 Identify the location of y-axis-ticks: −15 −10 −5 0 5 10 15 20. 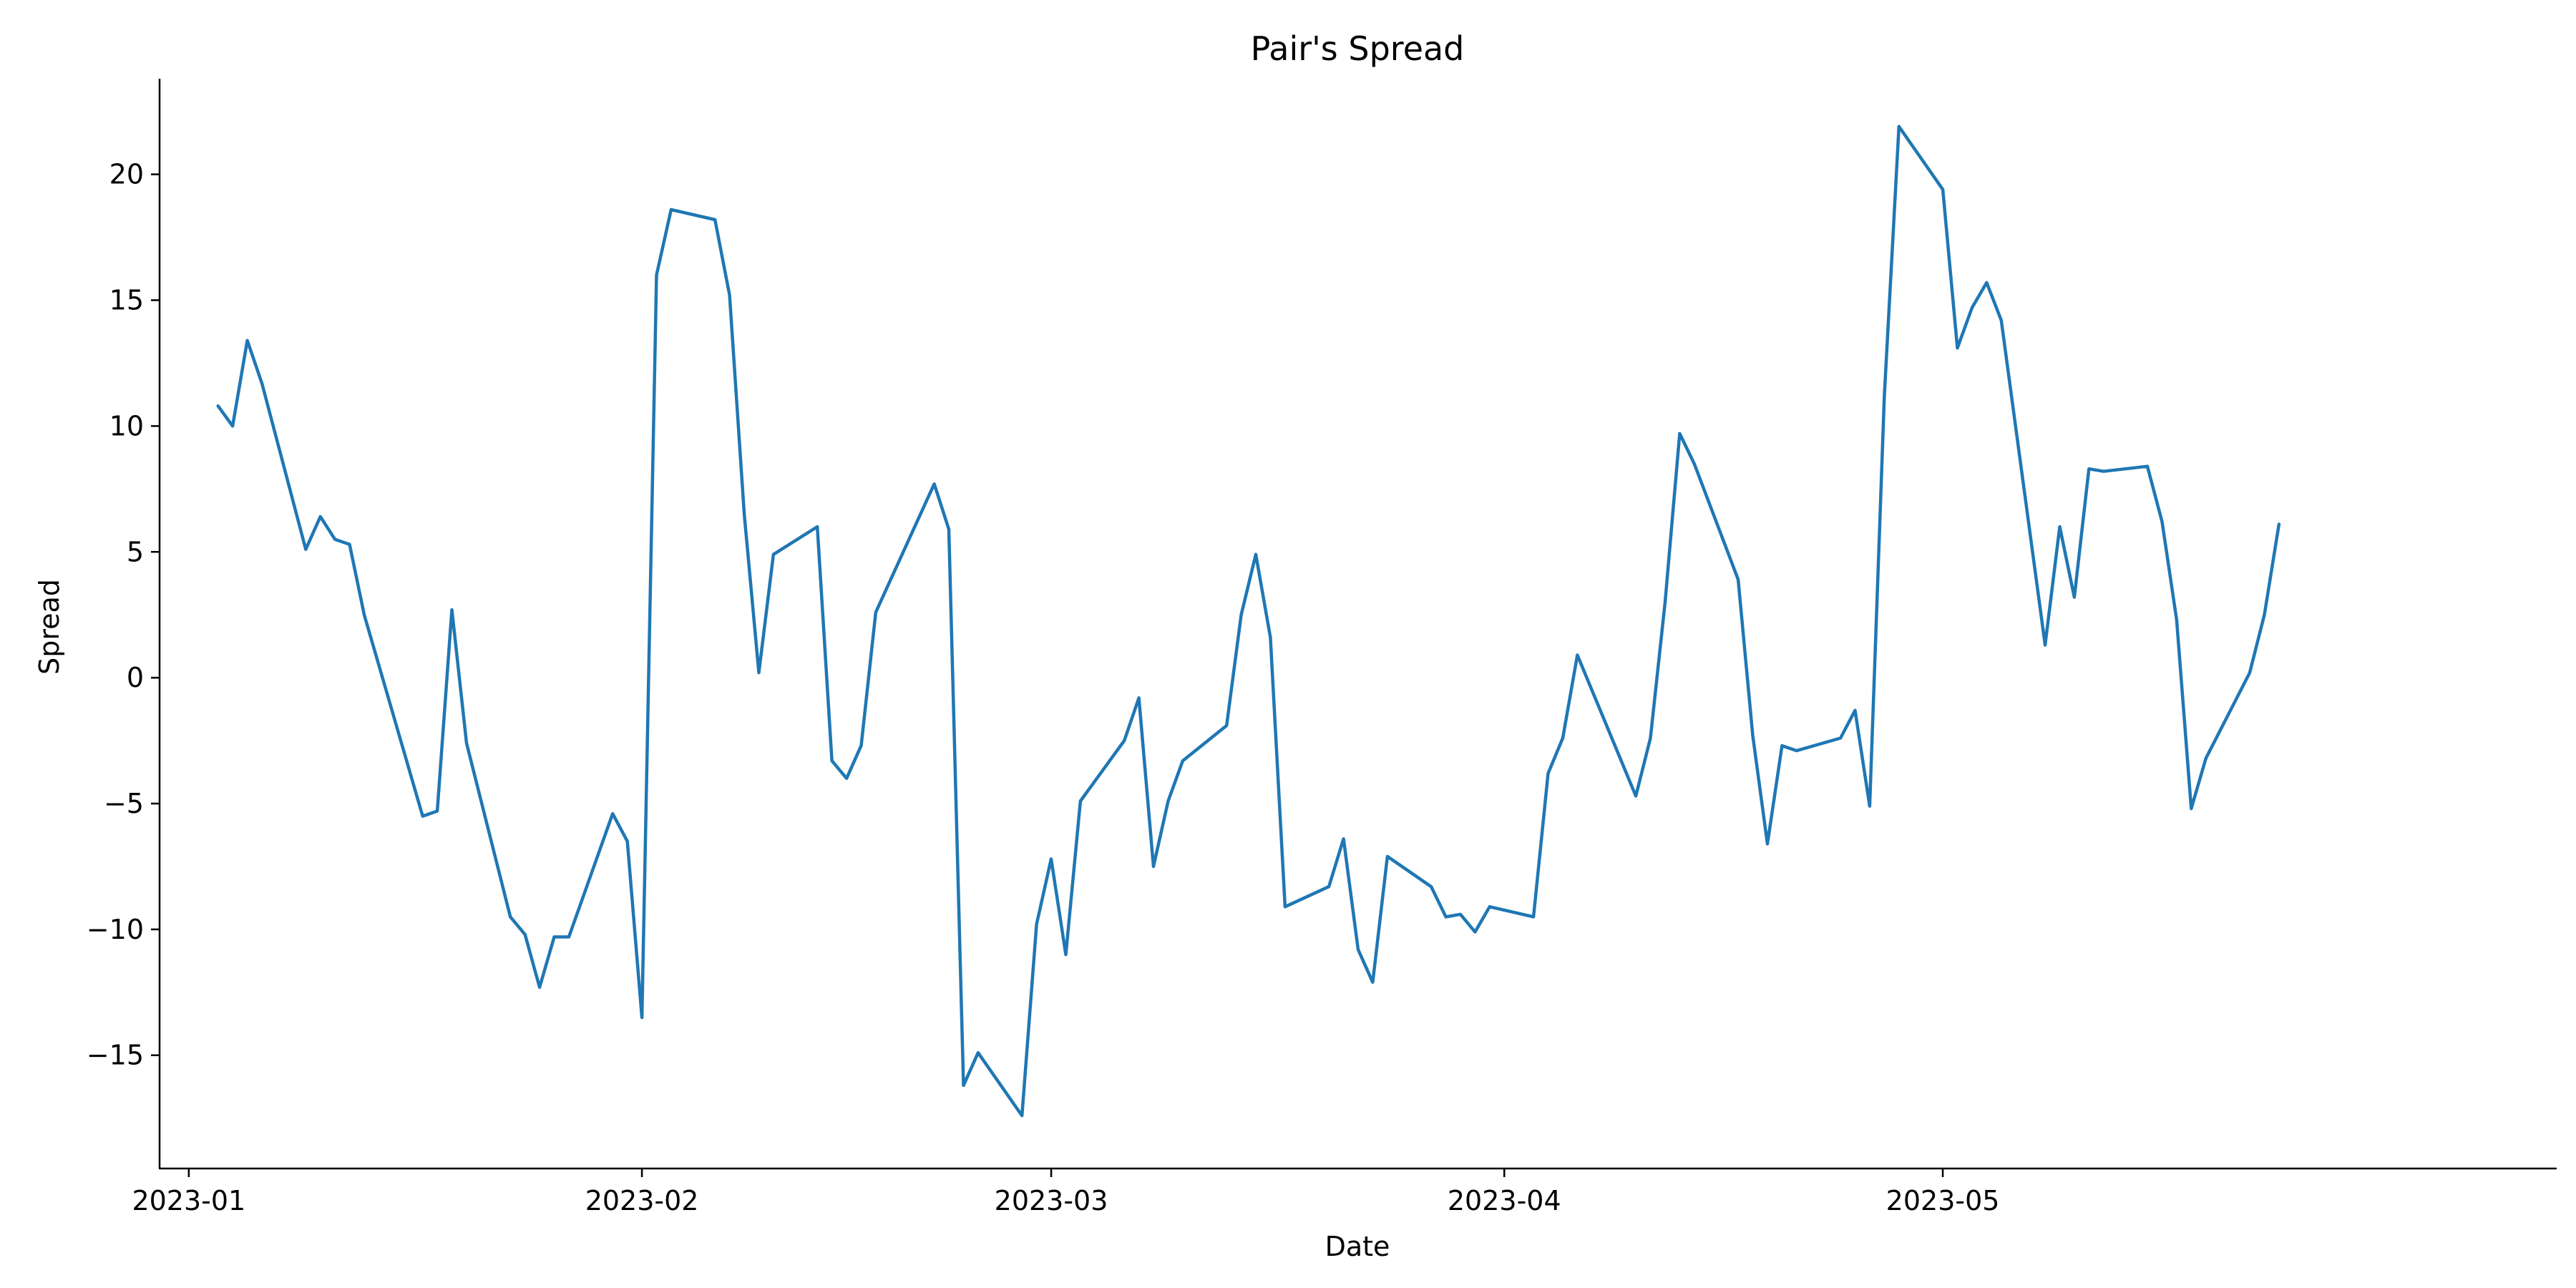
(123, 615).